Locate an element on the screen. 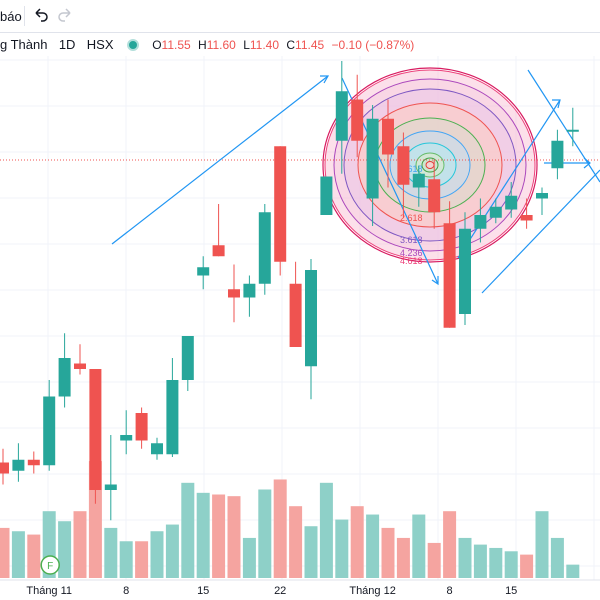 The width and height of the screenshot is (600, 600). event-marker-label: F is located at coordinates (50, 566).